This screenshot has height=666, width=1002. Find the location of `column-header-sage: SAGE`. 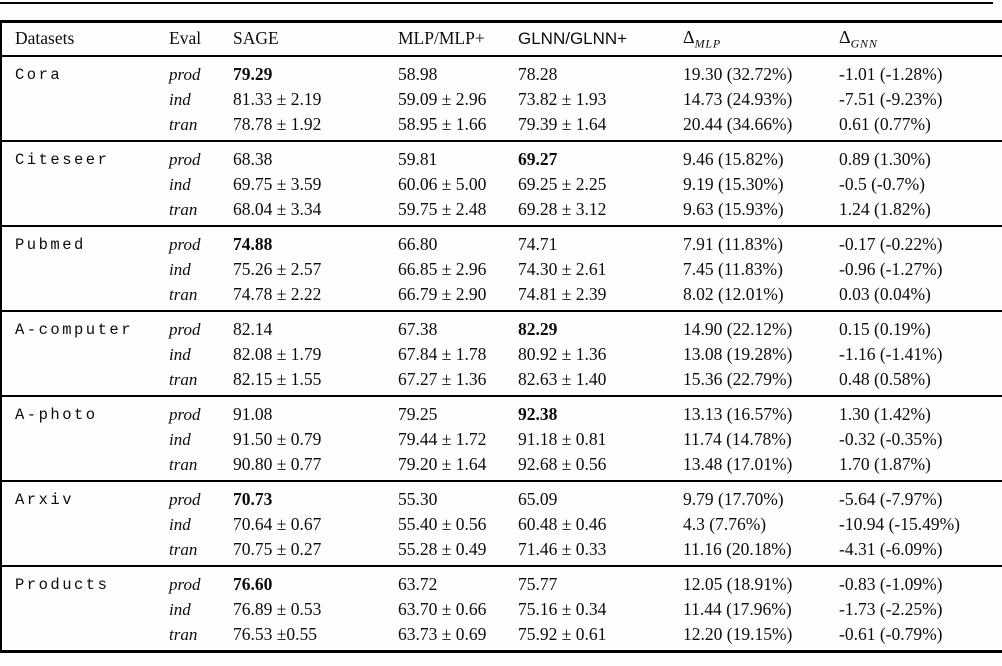

column-header-sage: SAGE is located at coordinates (256, 38).